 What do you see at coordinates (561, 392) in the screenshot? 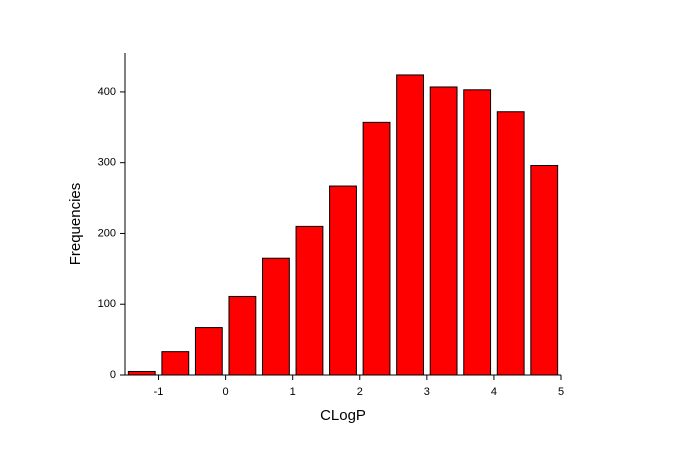
I see `x-tick-label: 5` at bounding box center [561, 392].